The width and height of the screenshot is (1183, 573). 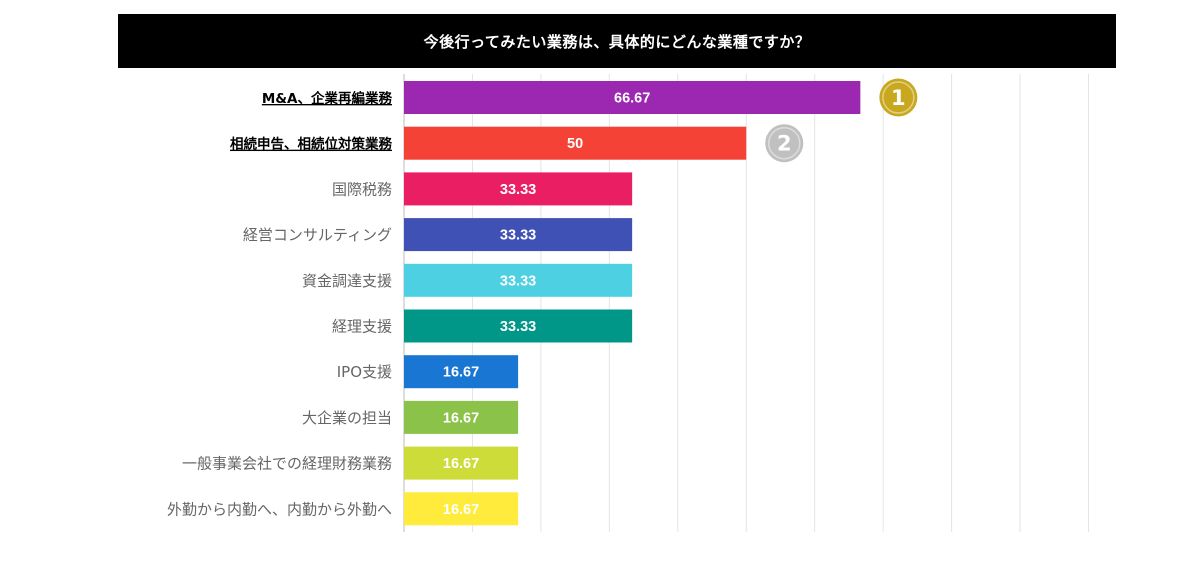 What do you see at coordinates (311, 144) in the screenshot?
I see `category-label: 相続申告、相続位対策業務` at bounding box center [311, 144].